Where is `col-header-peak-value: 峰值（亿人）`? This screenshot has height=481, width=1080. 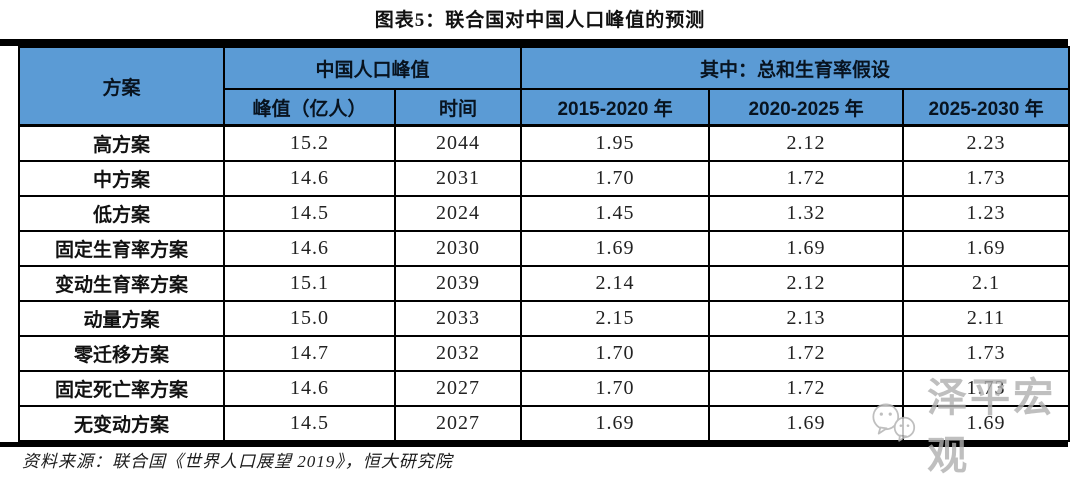 col-header-peak-value: 峰值（亿人） is located at coordinates (309, 107).